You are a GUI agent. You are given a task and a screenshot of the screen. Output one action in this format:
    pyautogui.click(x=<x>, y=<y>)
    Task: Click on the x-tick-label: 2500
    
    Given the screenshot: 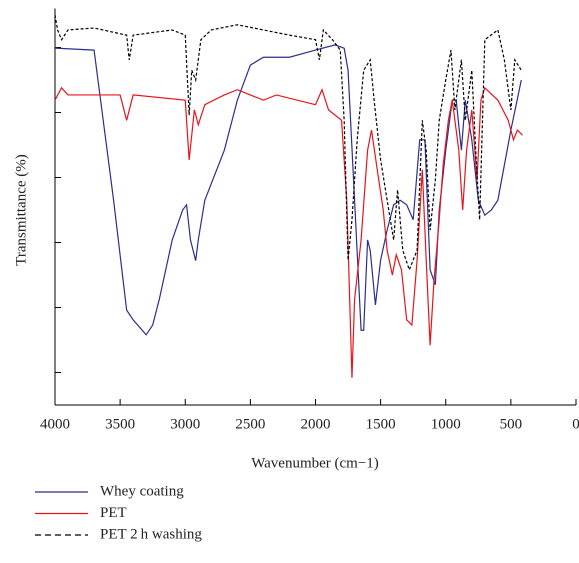 What is the action you would take?
    pyautogui.click(x=250, y=424)
    